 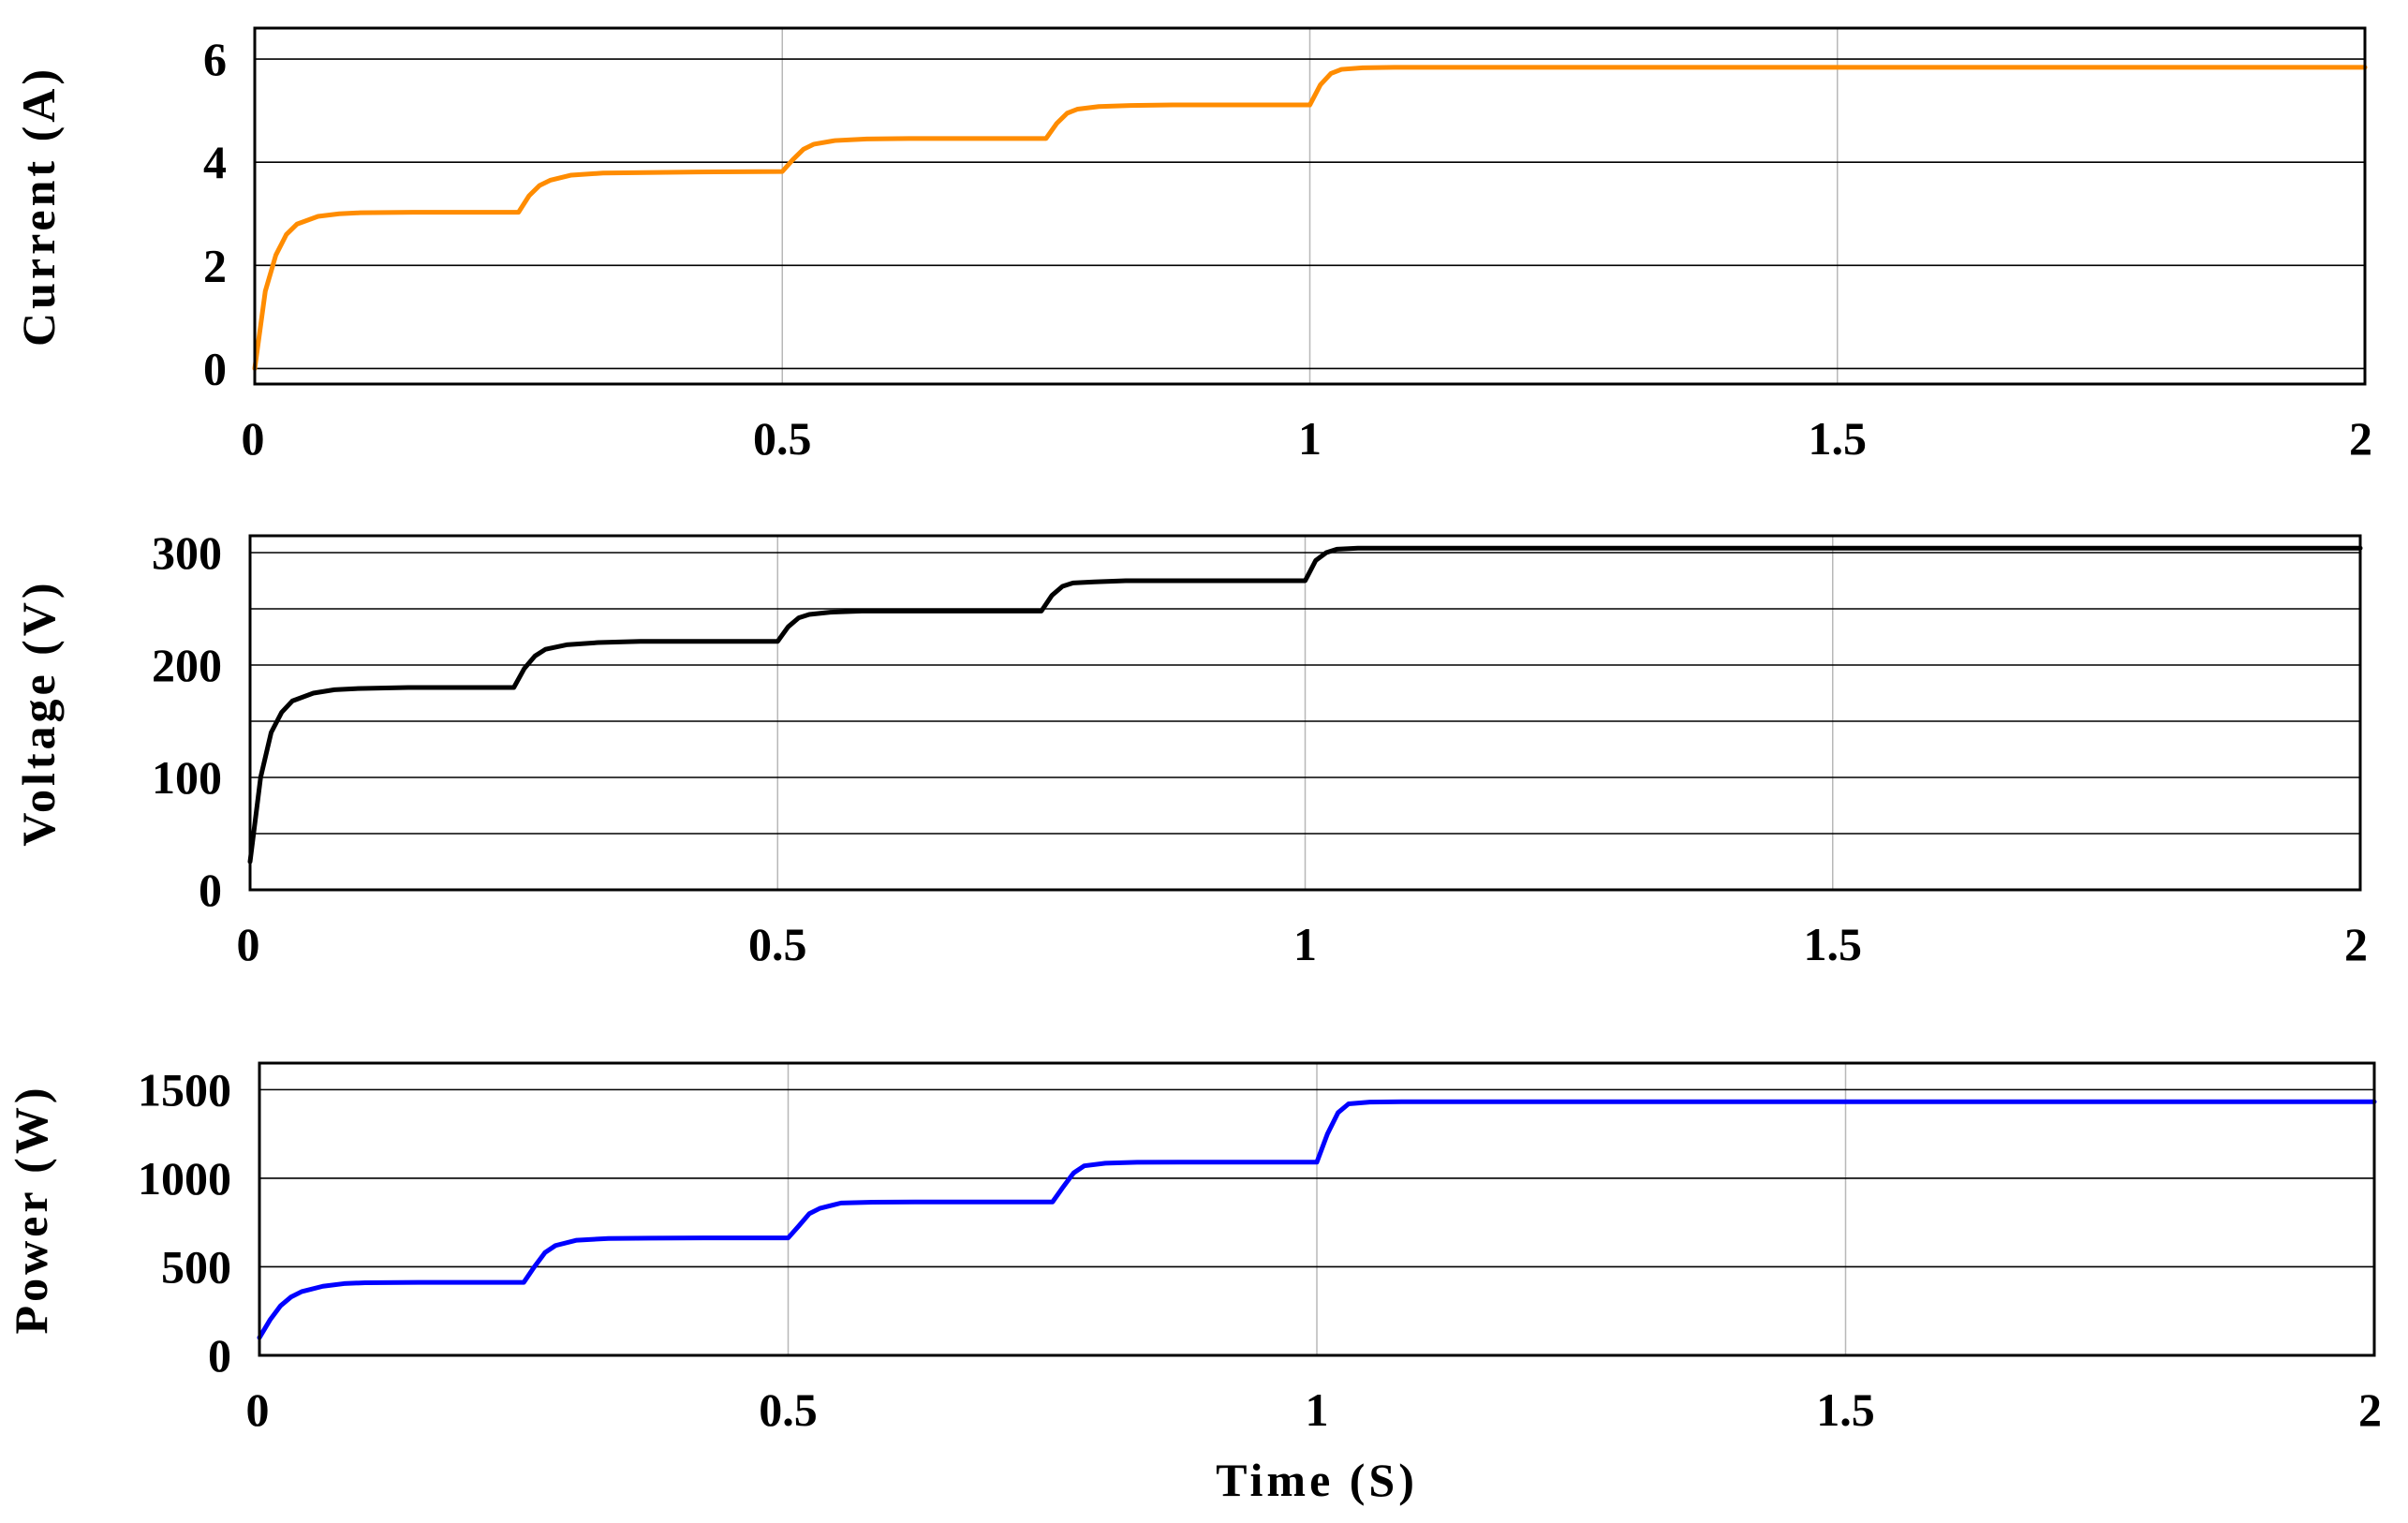 I want to click on current-axis-title: Current (A), so click(x=38, y=206).